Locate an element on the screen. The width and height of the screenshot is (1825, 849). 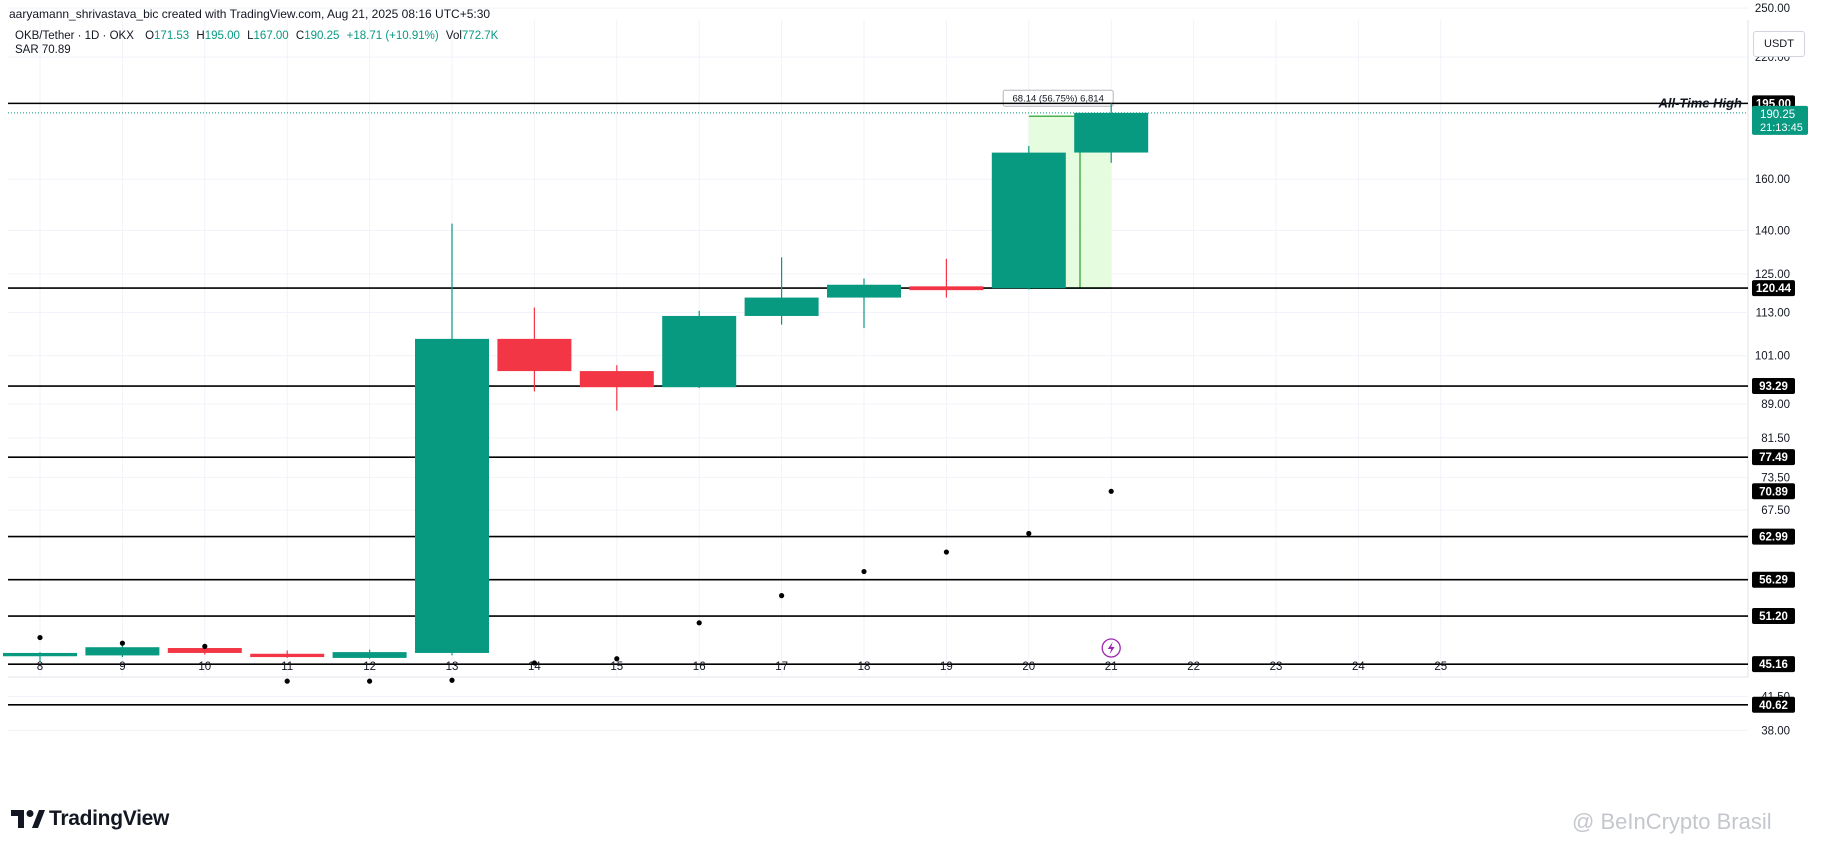
watermark-text: @ BeInCrypto Brasil is located at coordinates (1672, 821).